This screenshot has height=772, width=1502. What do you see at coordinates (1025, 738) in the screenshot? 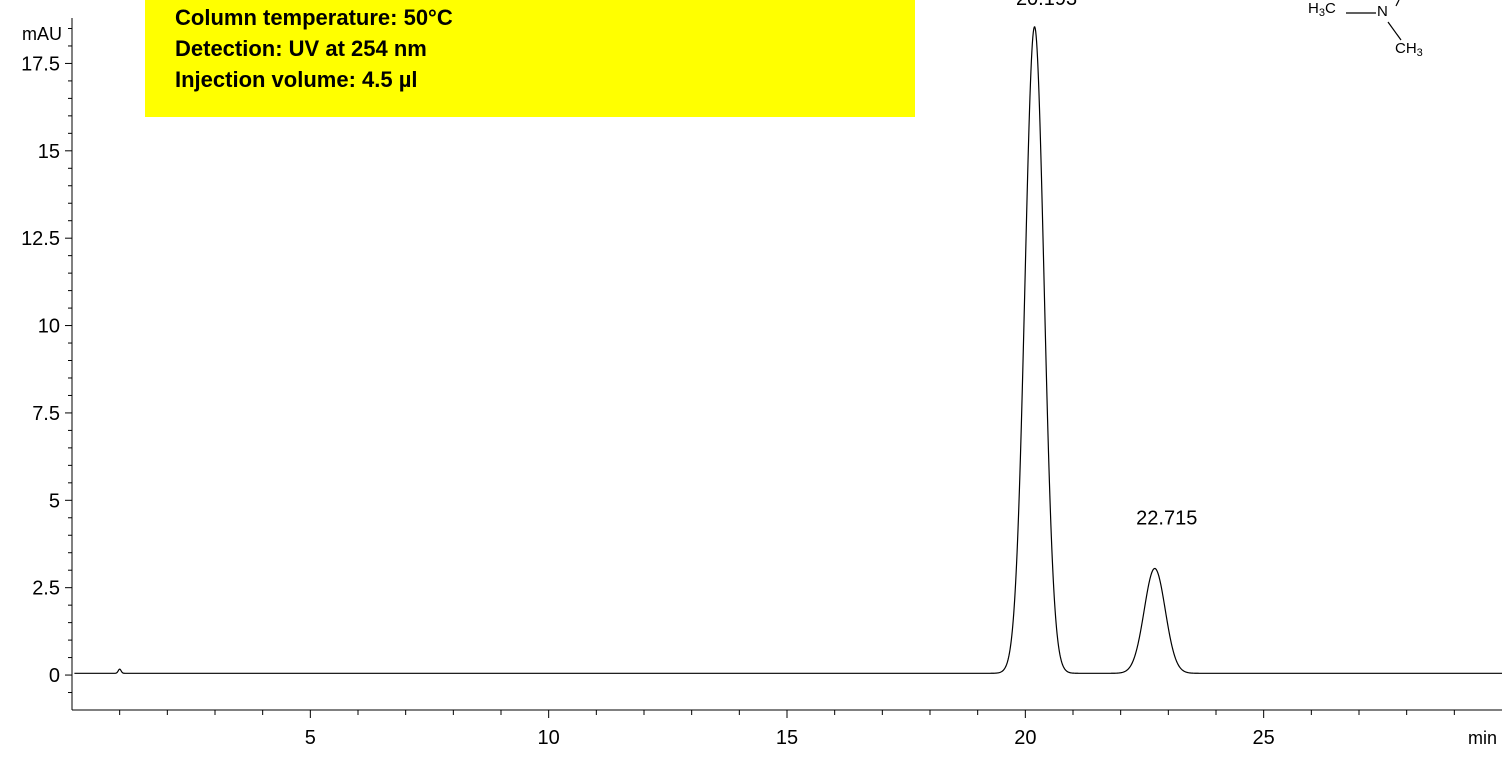
I see `x-tick-label: 20` at bounding box center [1025, 738].